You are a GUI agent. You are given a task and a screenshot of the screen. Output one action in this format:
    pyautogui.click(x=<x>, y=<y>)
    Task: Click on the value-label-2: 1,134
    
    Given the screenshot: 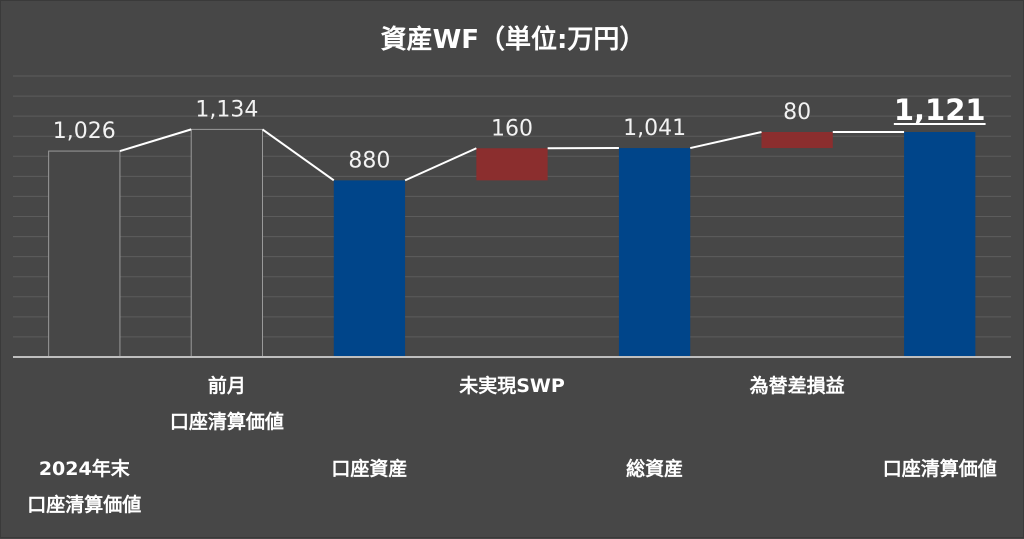 What is the action you would take?
    pyautogui.click(x=226, y=109)
    